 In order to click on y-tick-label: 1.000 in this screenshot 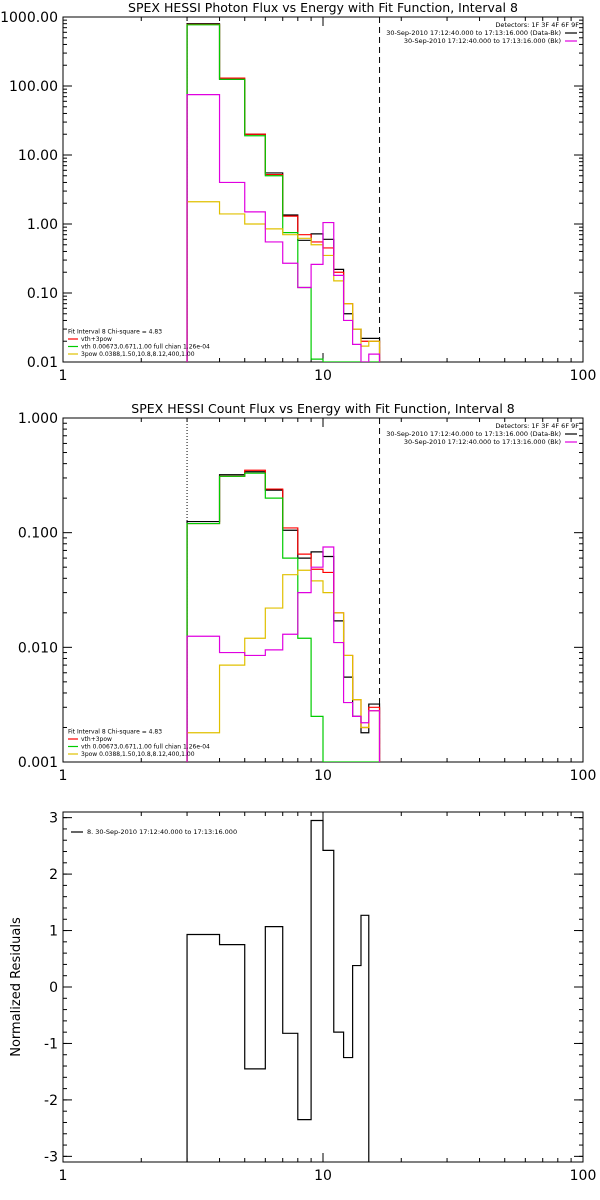, I will do `click(38, 419)`.